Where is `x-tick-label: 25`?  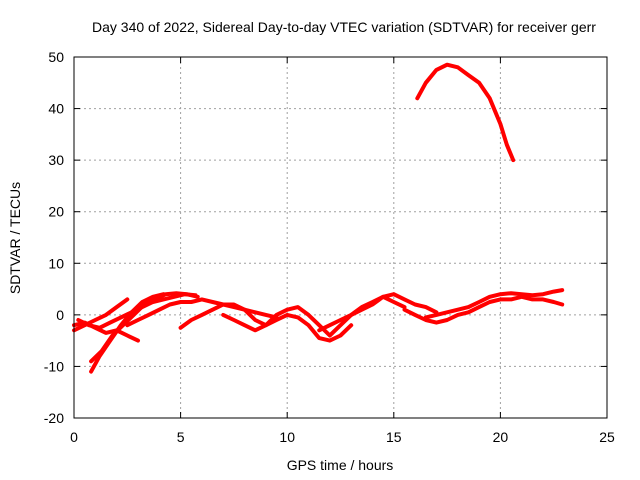 x-tick-label: 25 is located at coordinates (607, 437).